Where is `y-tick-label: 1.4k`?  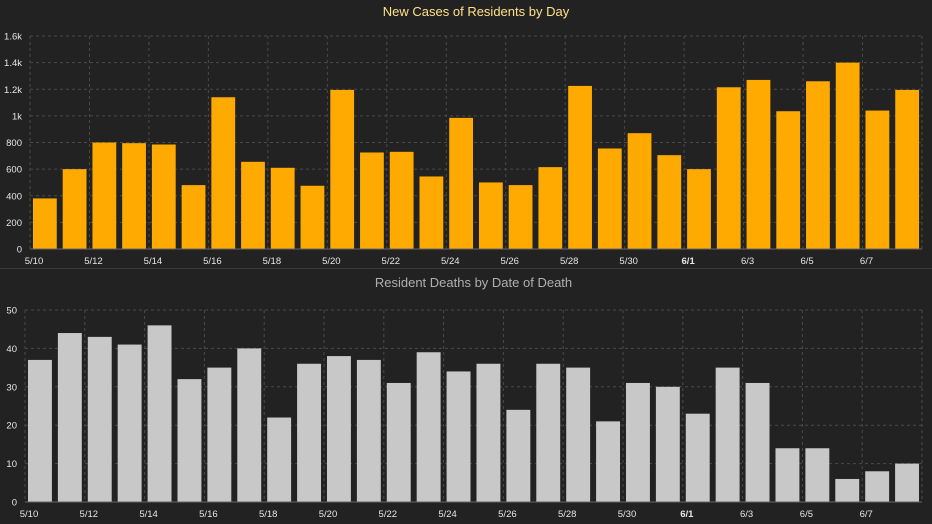
y-tick-label: 1.4k is located at coordinates (13, 63).